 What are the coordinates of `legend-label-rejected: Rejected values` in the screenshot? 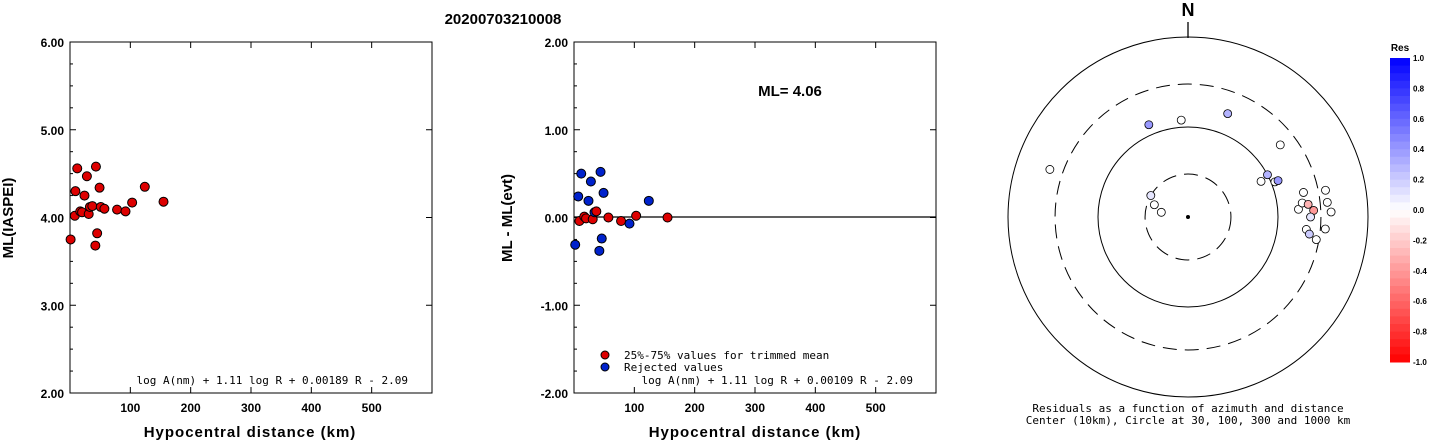 It's located at (673, 367).